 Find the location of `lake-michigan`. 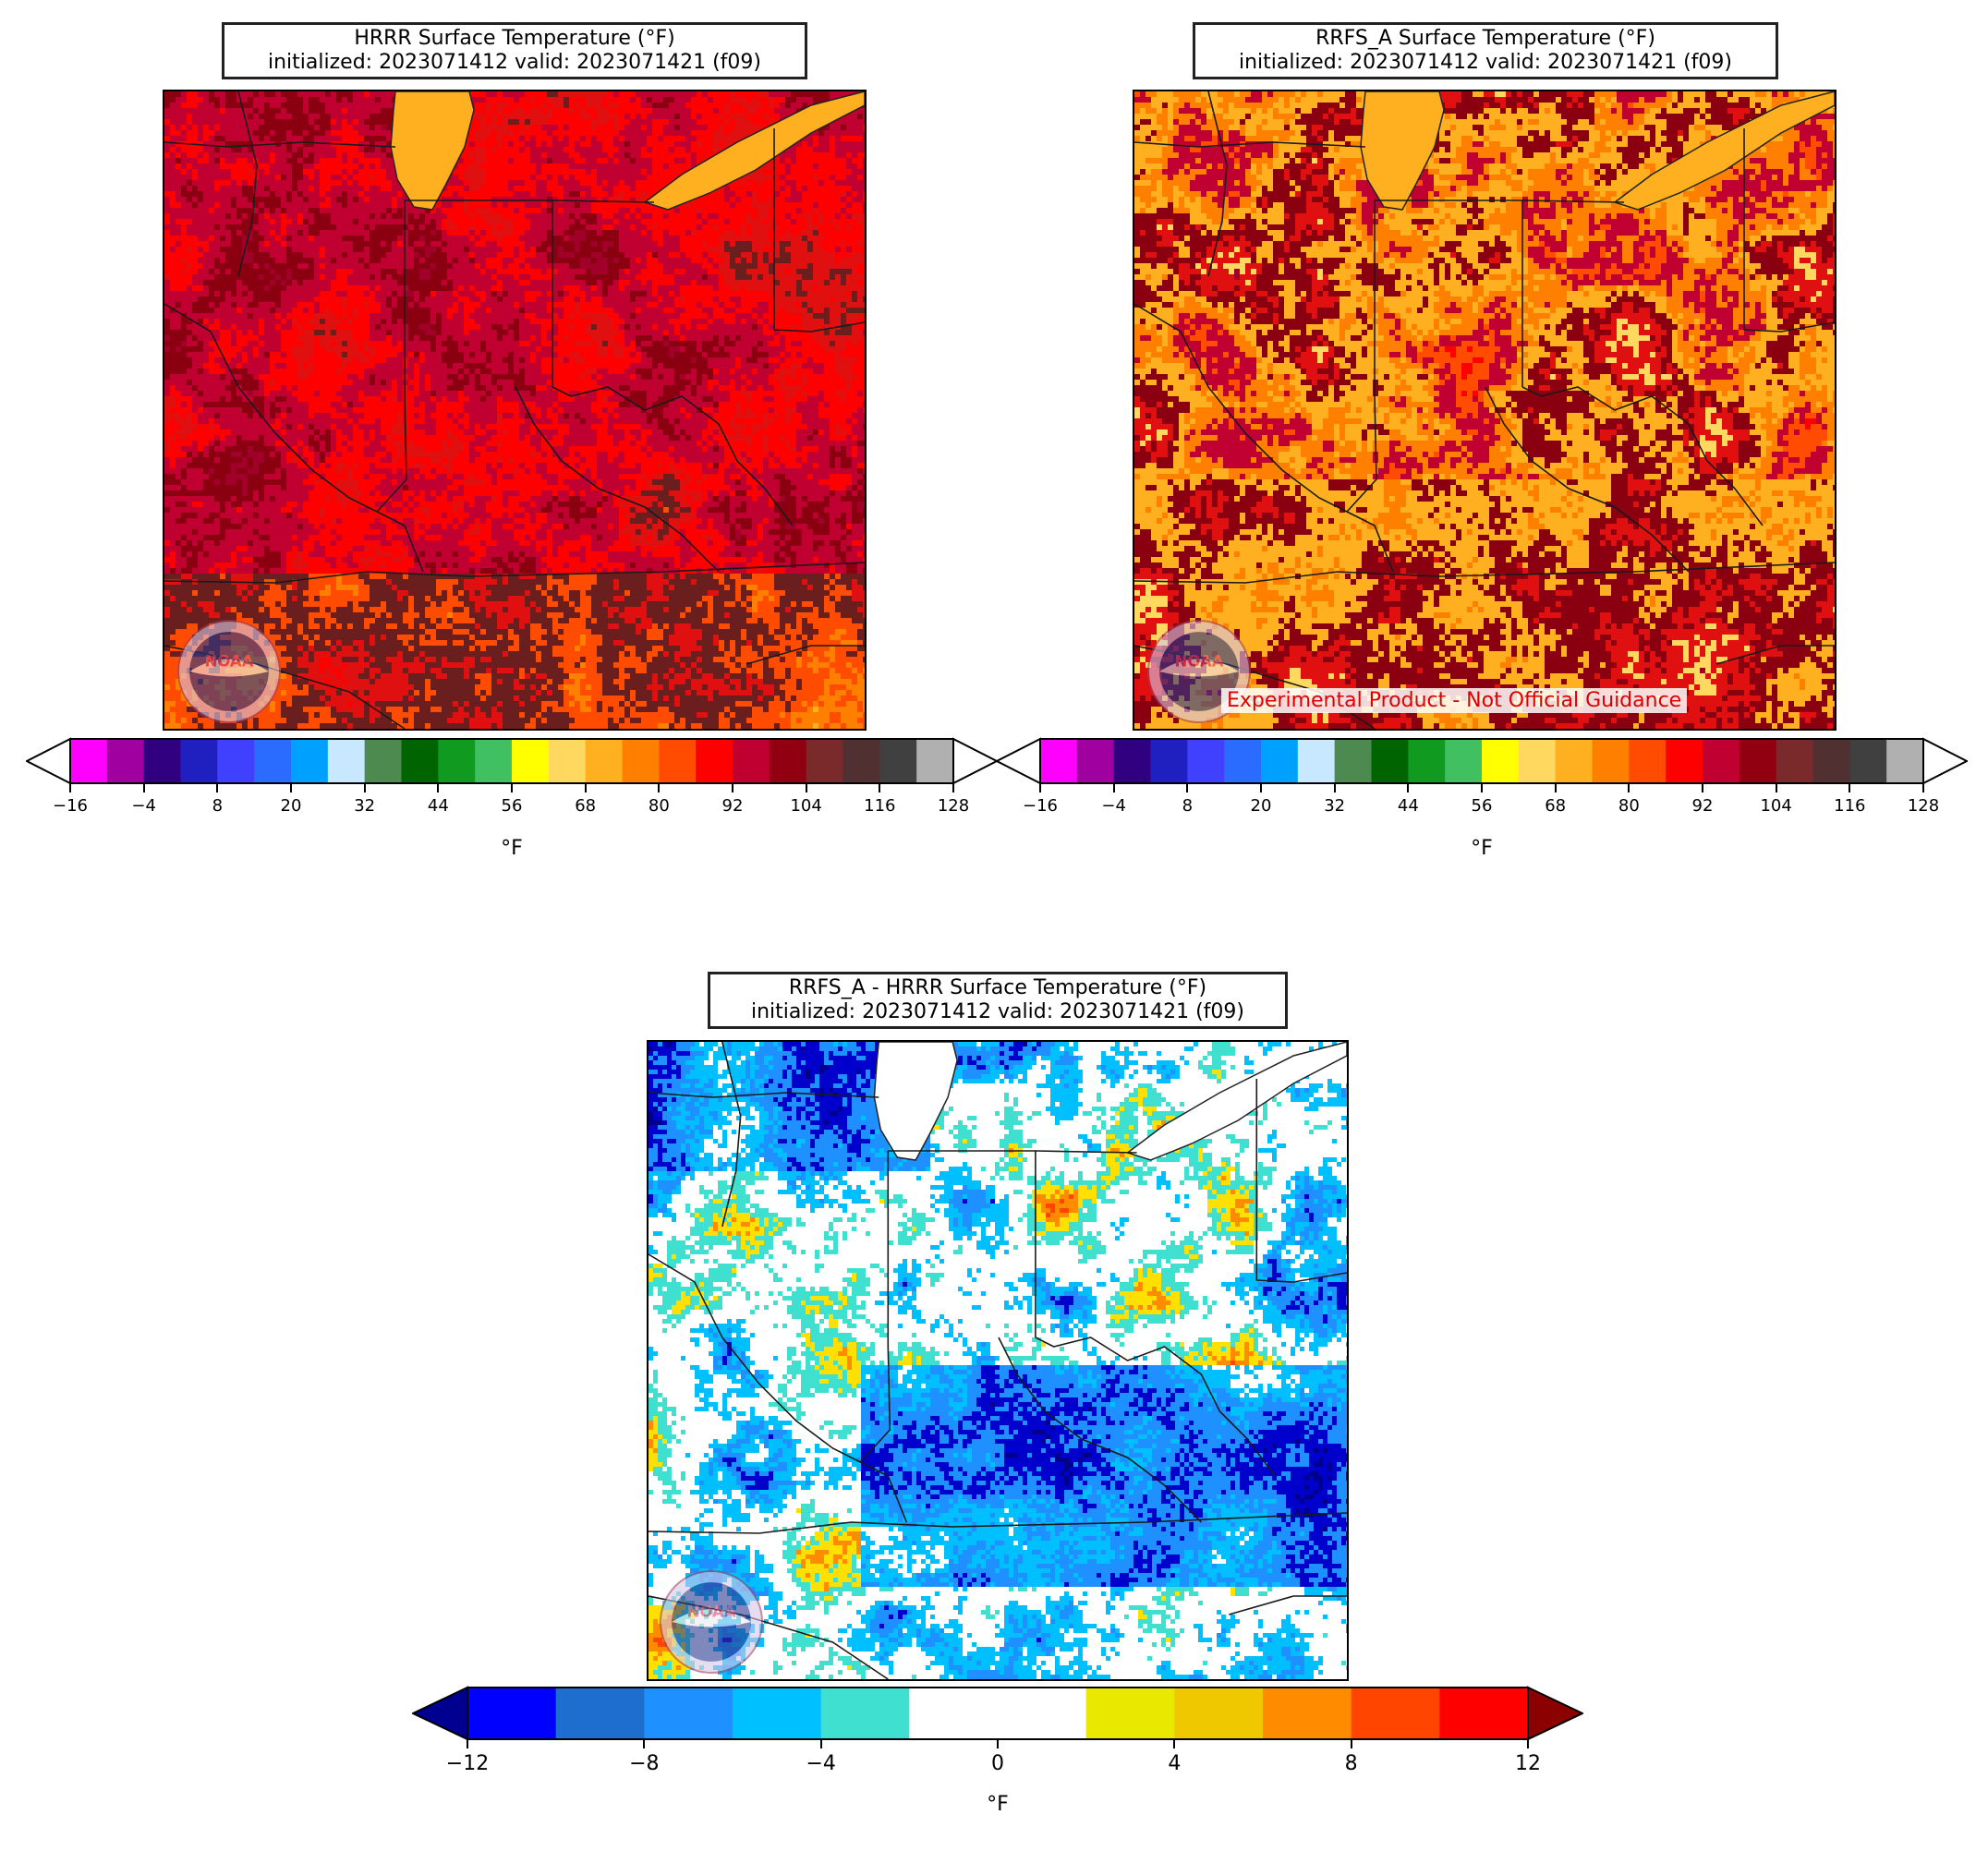

lake-michigan is located at coordinates (916, 1102).